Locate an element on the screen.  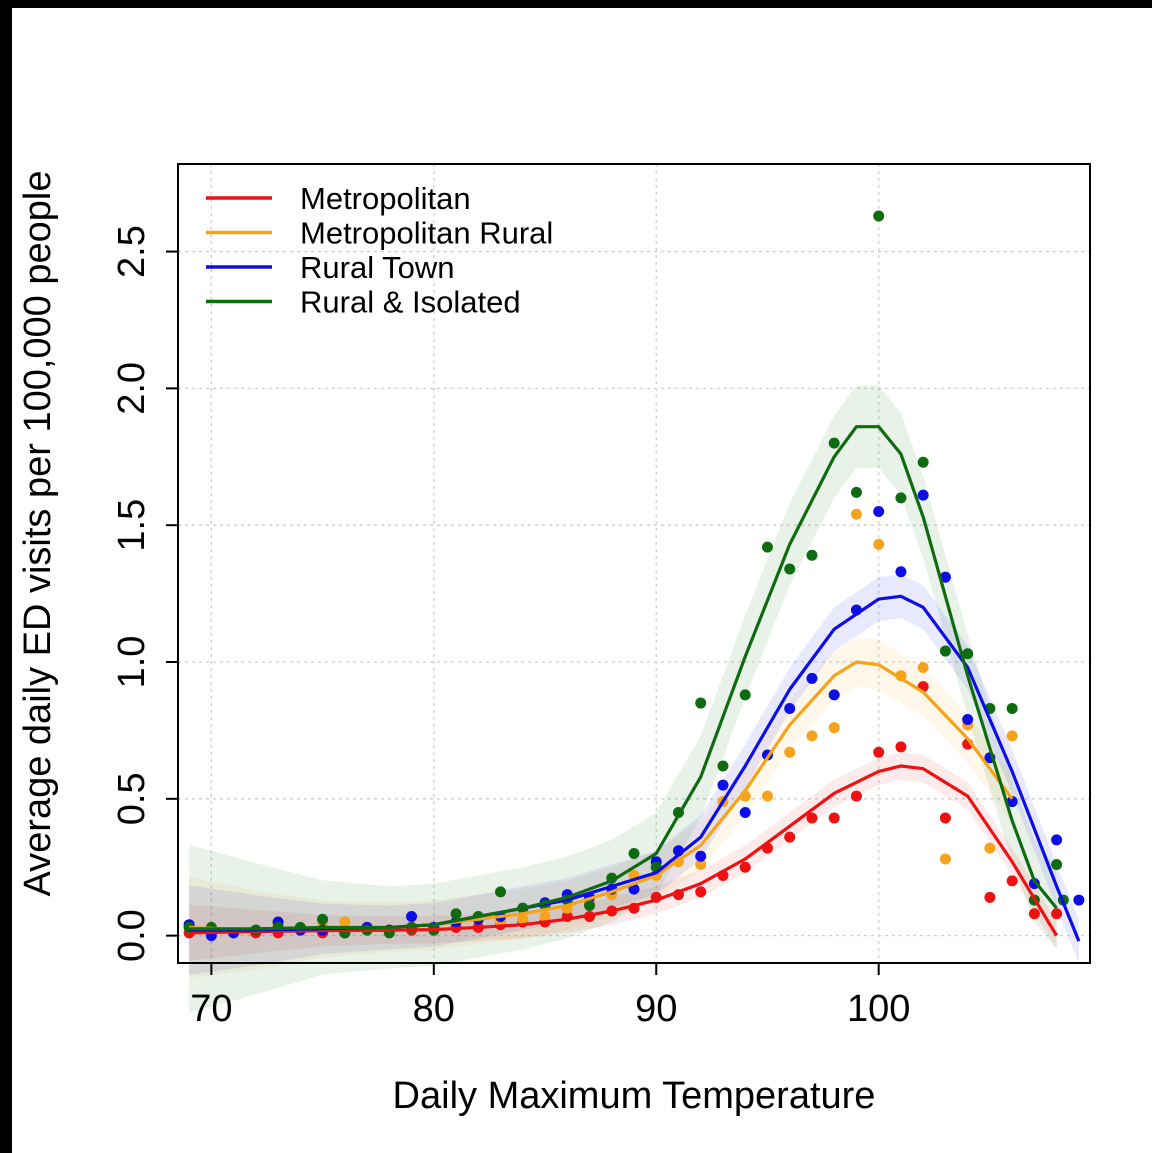
y-tick-label: 1.0 is located at coordinates (132, 662).